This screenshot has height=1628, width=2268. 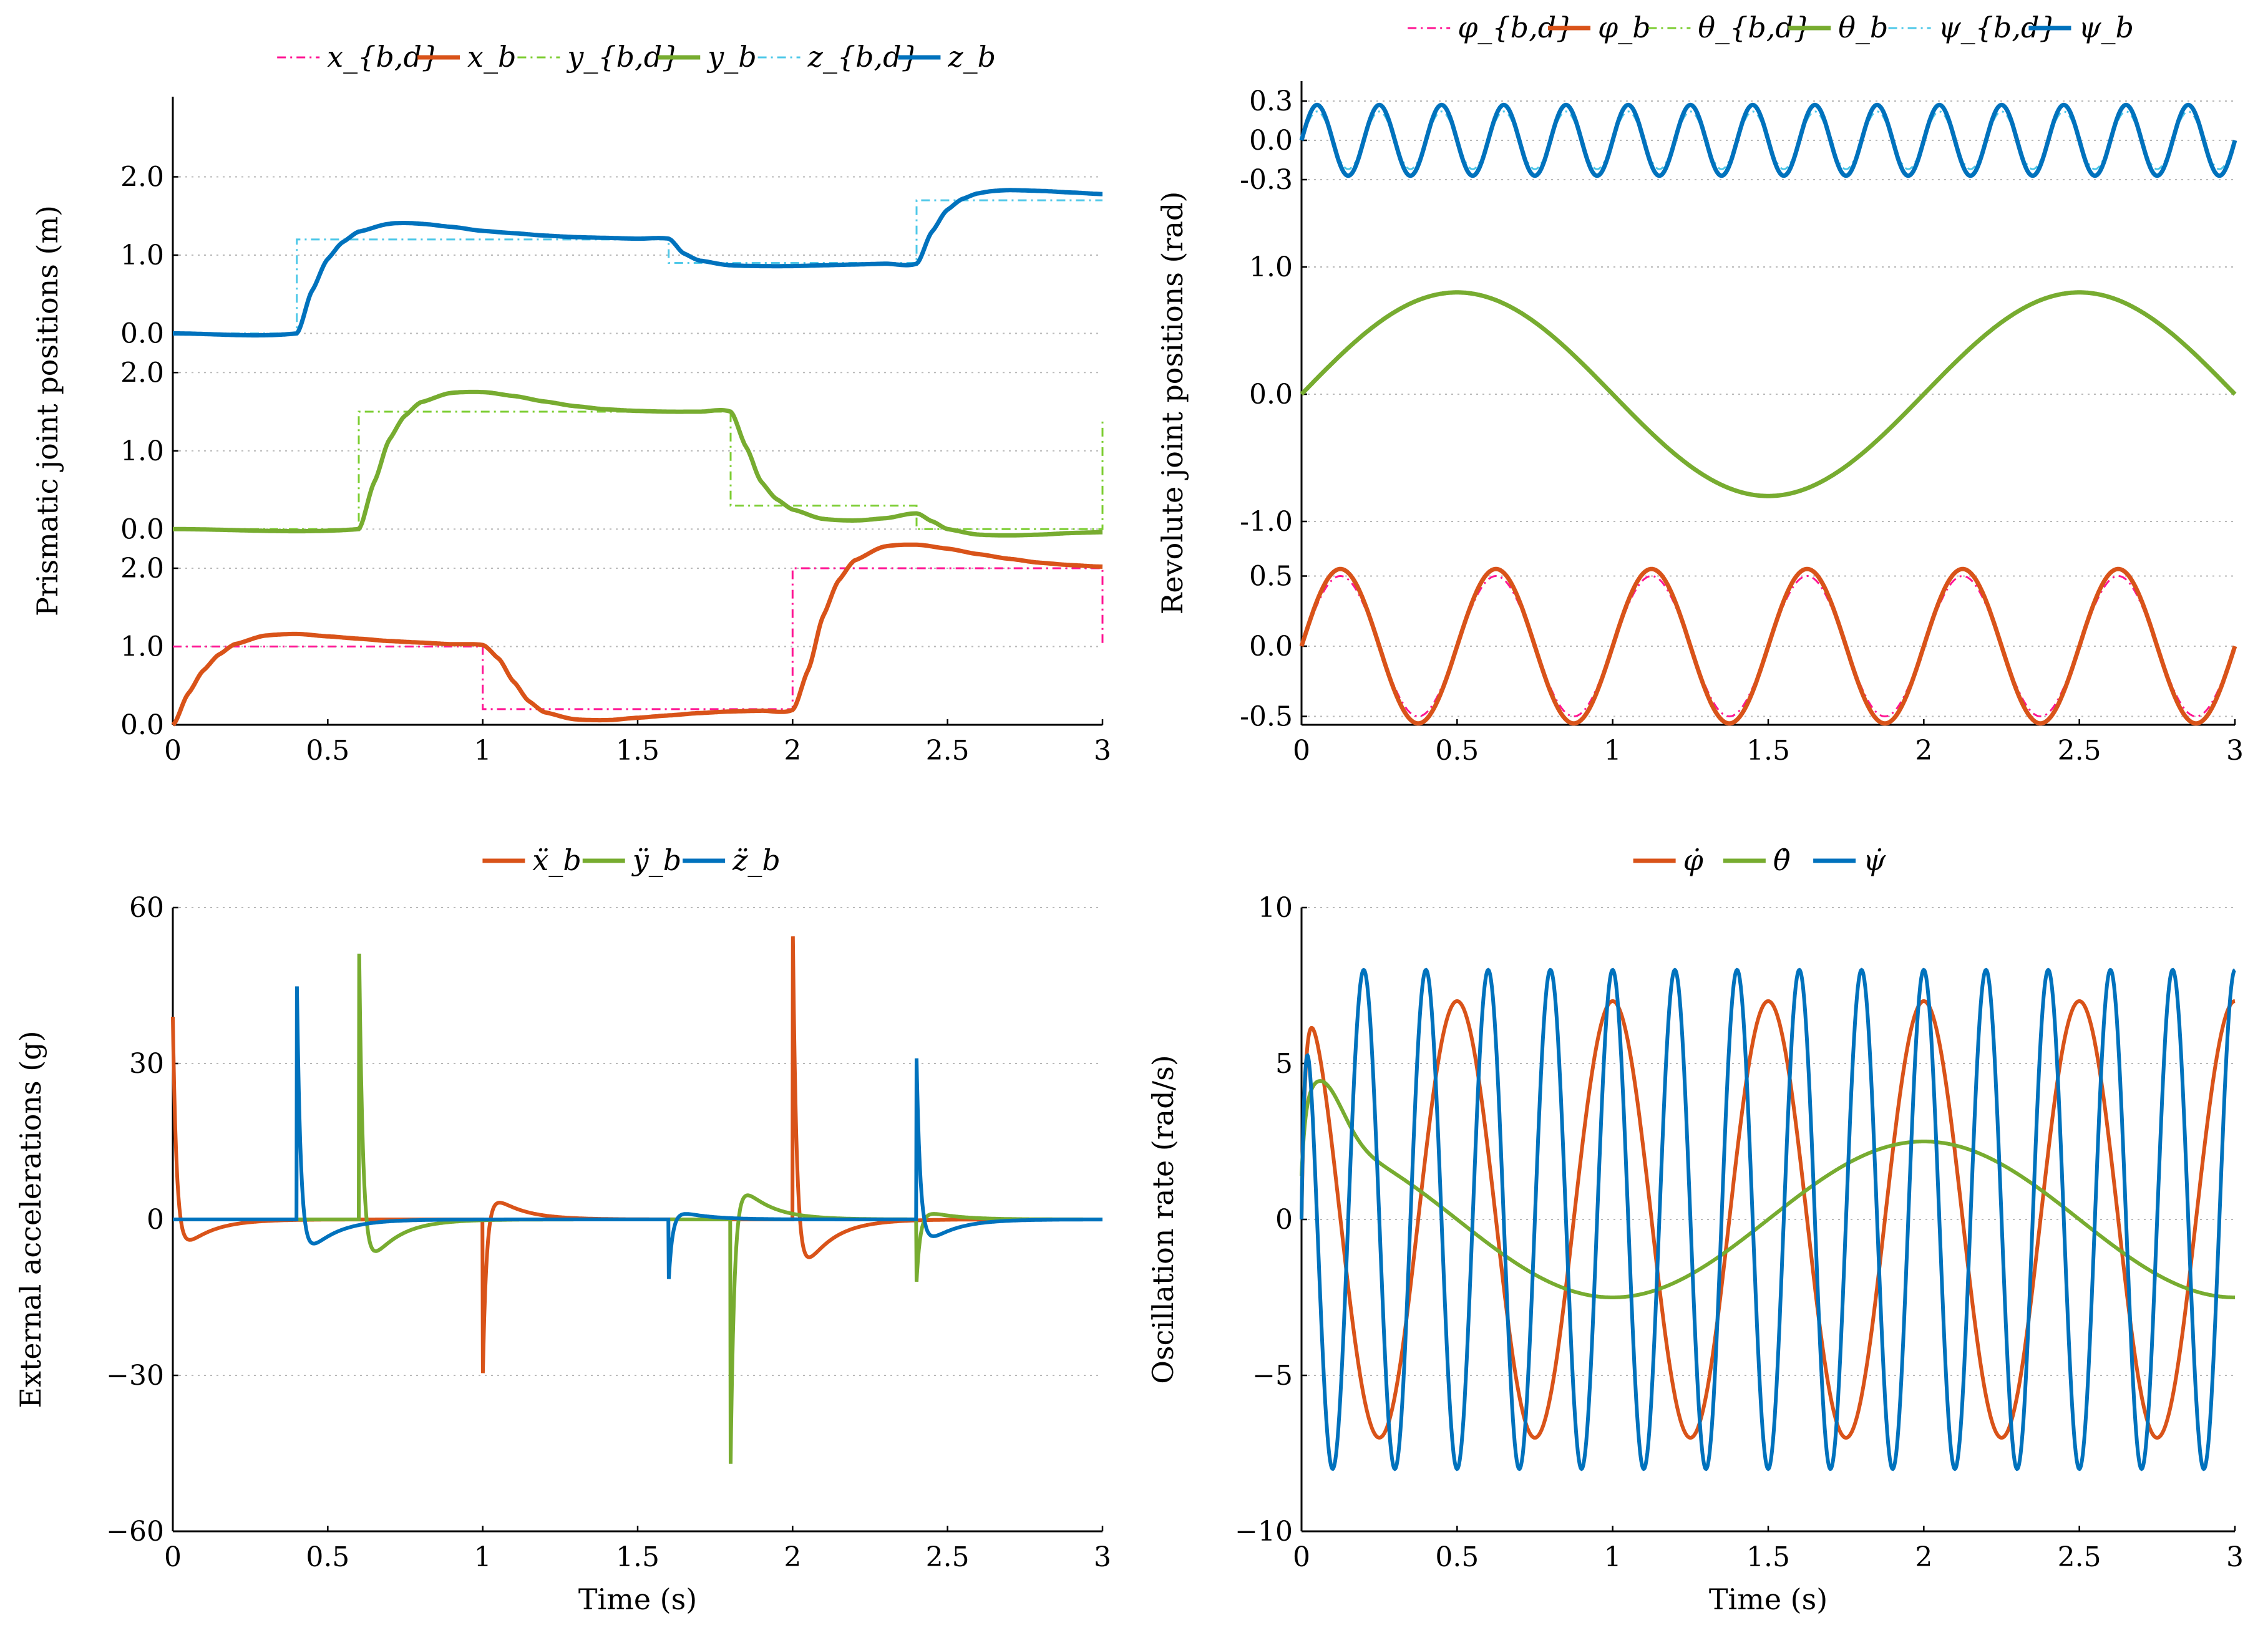 I want to click on legend-item: φ̇, so click(x=1668, y=860).